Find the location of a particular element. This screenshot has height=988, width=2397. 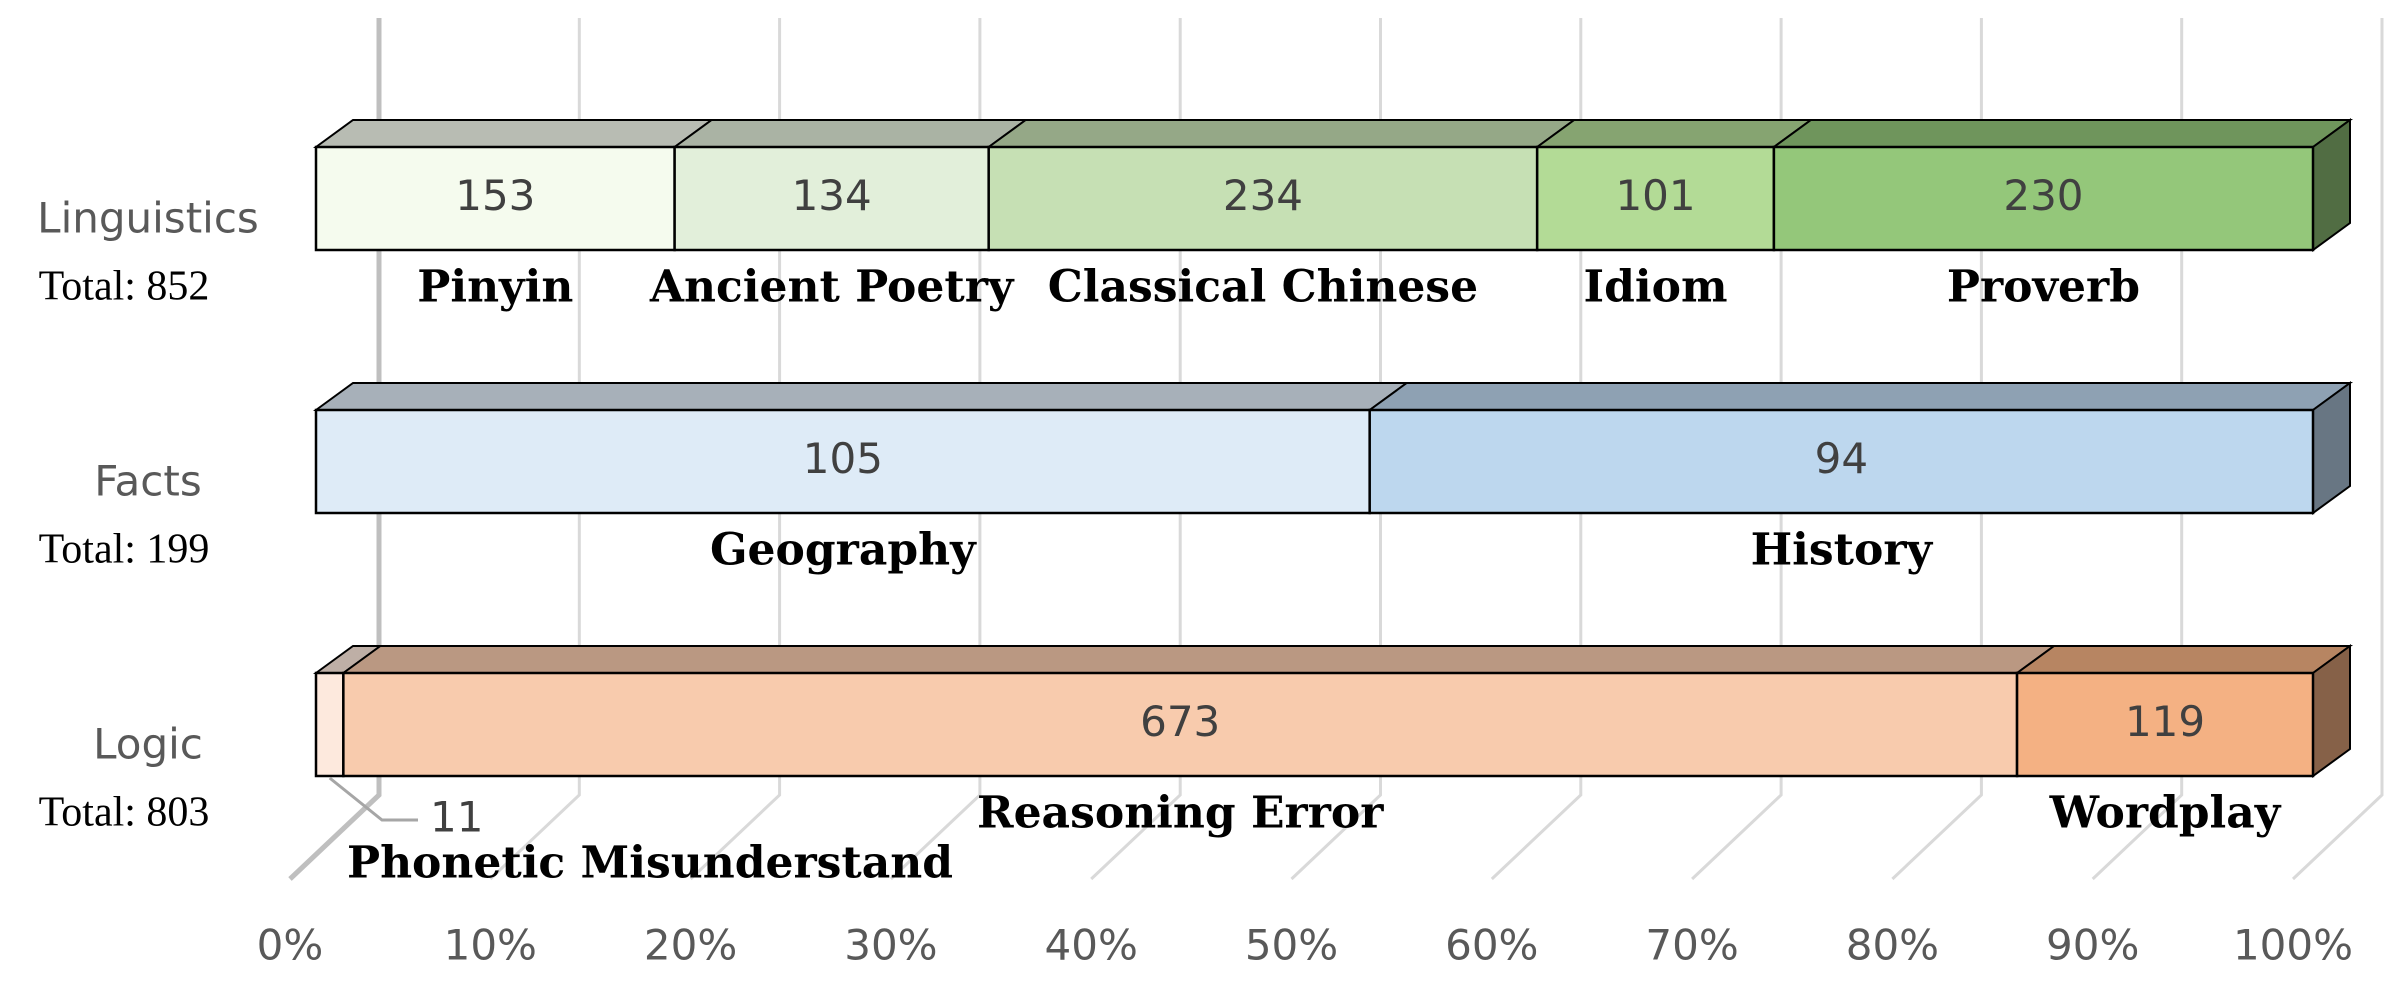

value-label: 119 is located at coordinates (2165, 721).